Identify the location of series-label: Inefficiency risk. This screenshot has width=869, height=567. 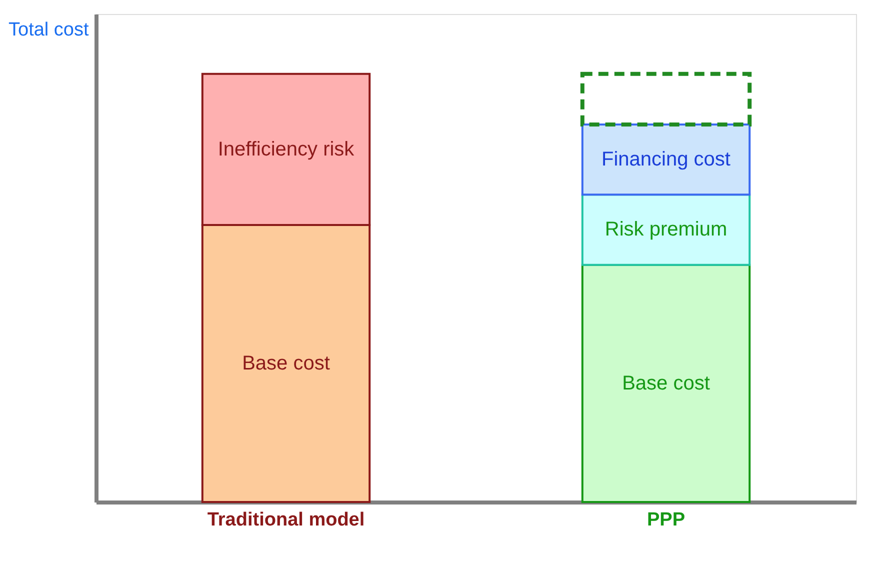
(287, 149).